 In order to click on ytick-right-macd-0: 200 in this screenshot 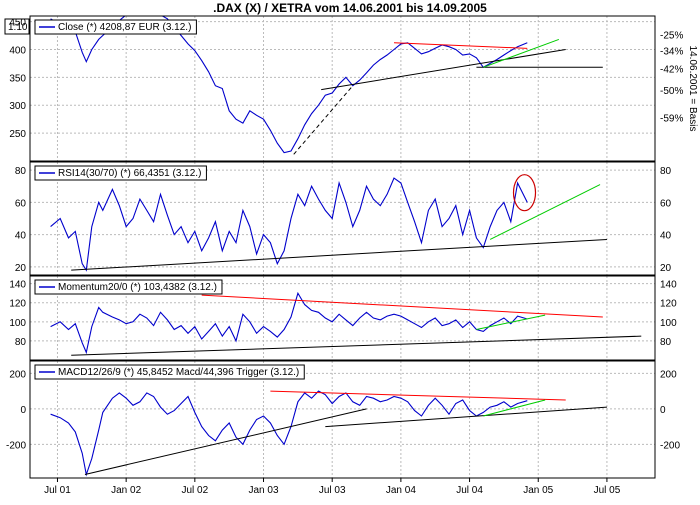, I will do `click(668, 374)`.